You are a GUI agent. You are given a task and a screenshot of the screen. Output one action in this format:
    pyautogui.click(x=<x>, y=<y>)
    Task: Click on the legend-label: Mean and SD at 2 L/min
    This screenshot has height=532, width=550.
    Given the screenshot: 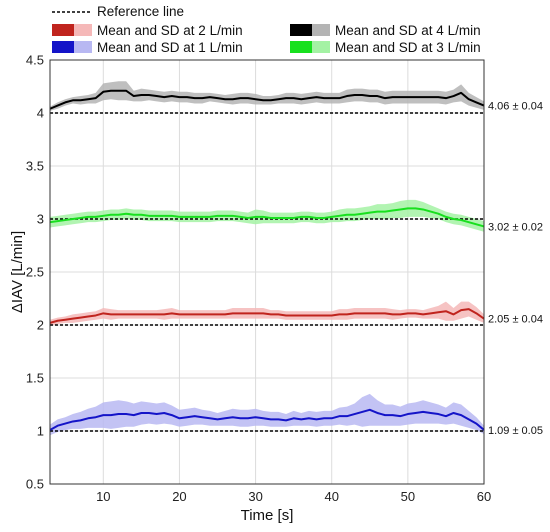 What is the action you would take?
    pyautogui.click(x=170, y=30)
    